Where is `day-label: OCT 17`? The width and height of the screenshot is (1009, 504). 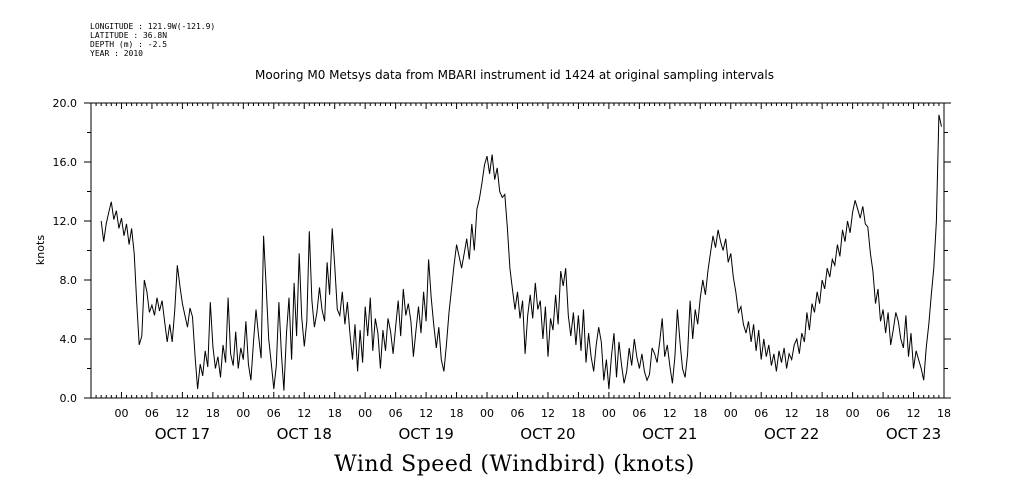 day-label: OCT 17 is located at coordinates (182, 434).